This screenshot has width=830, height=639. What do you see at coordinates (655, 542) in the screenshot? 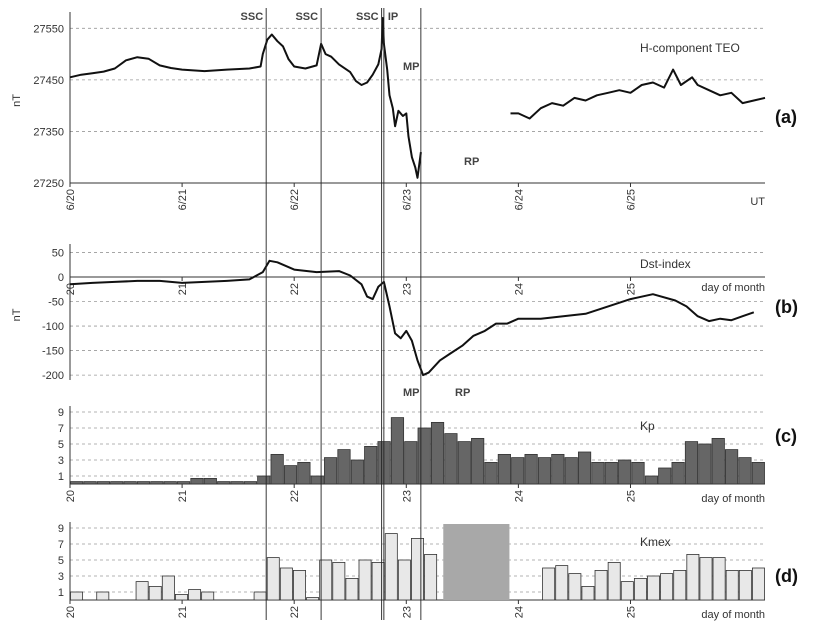
I see `series-label: Kmex` at bounding box center [655, 542].